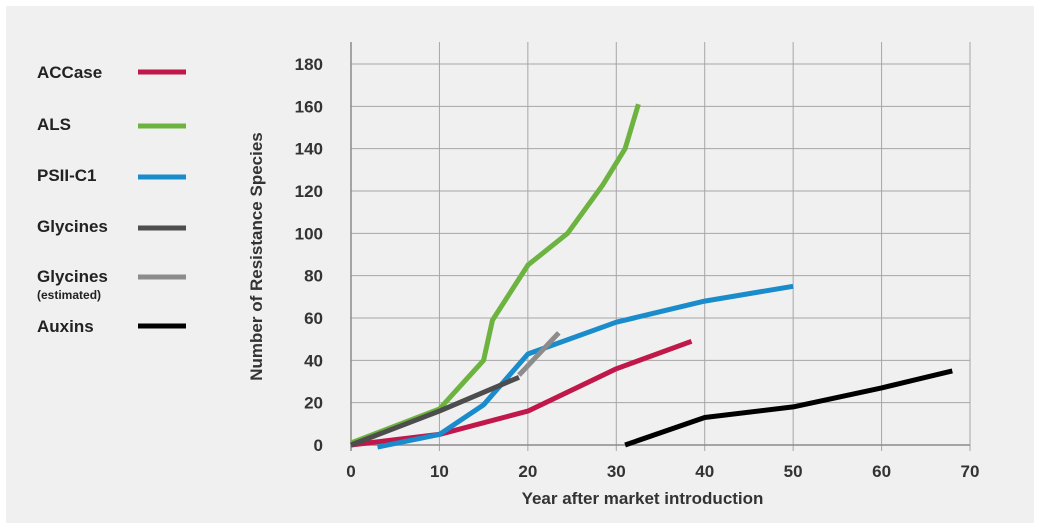 This screenshot has width=1040, height=529. I want to click on legend-label-0: ACCase, so click(69, 72).